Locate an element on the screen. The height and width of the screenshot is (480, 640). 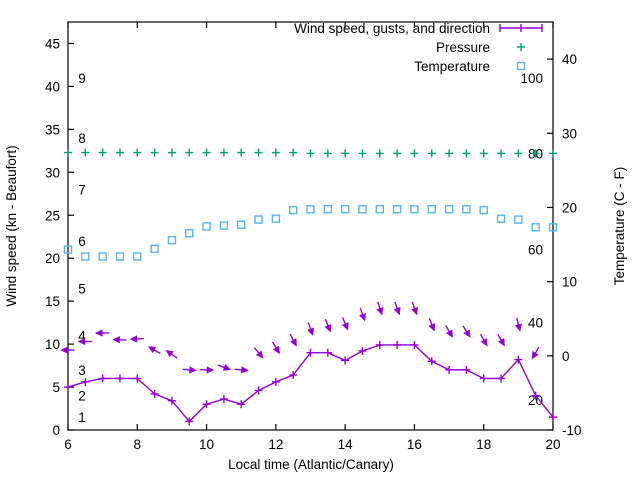
beaufort-label: 4 is located at coordinates (82, 336).